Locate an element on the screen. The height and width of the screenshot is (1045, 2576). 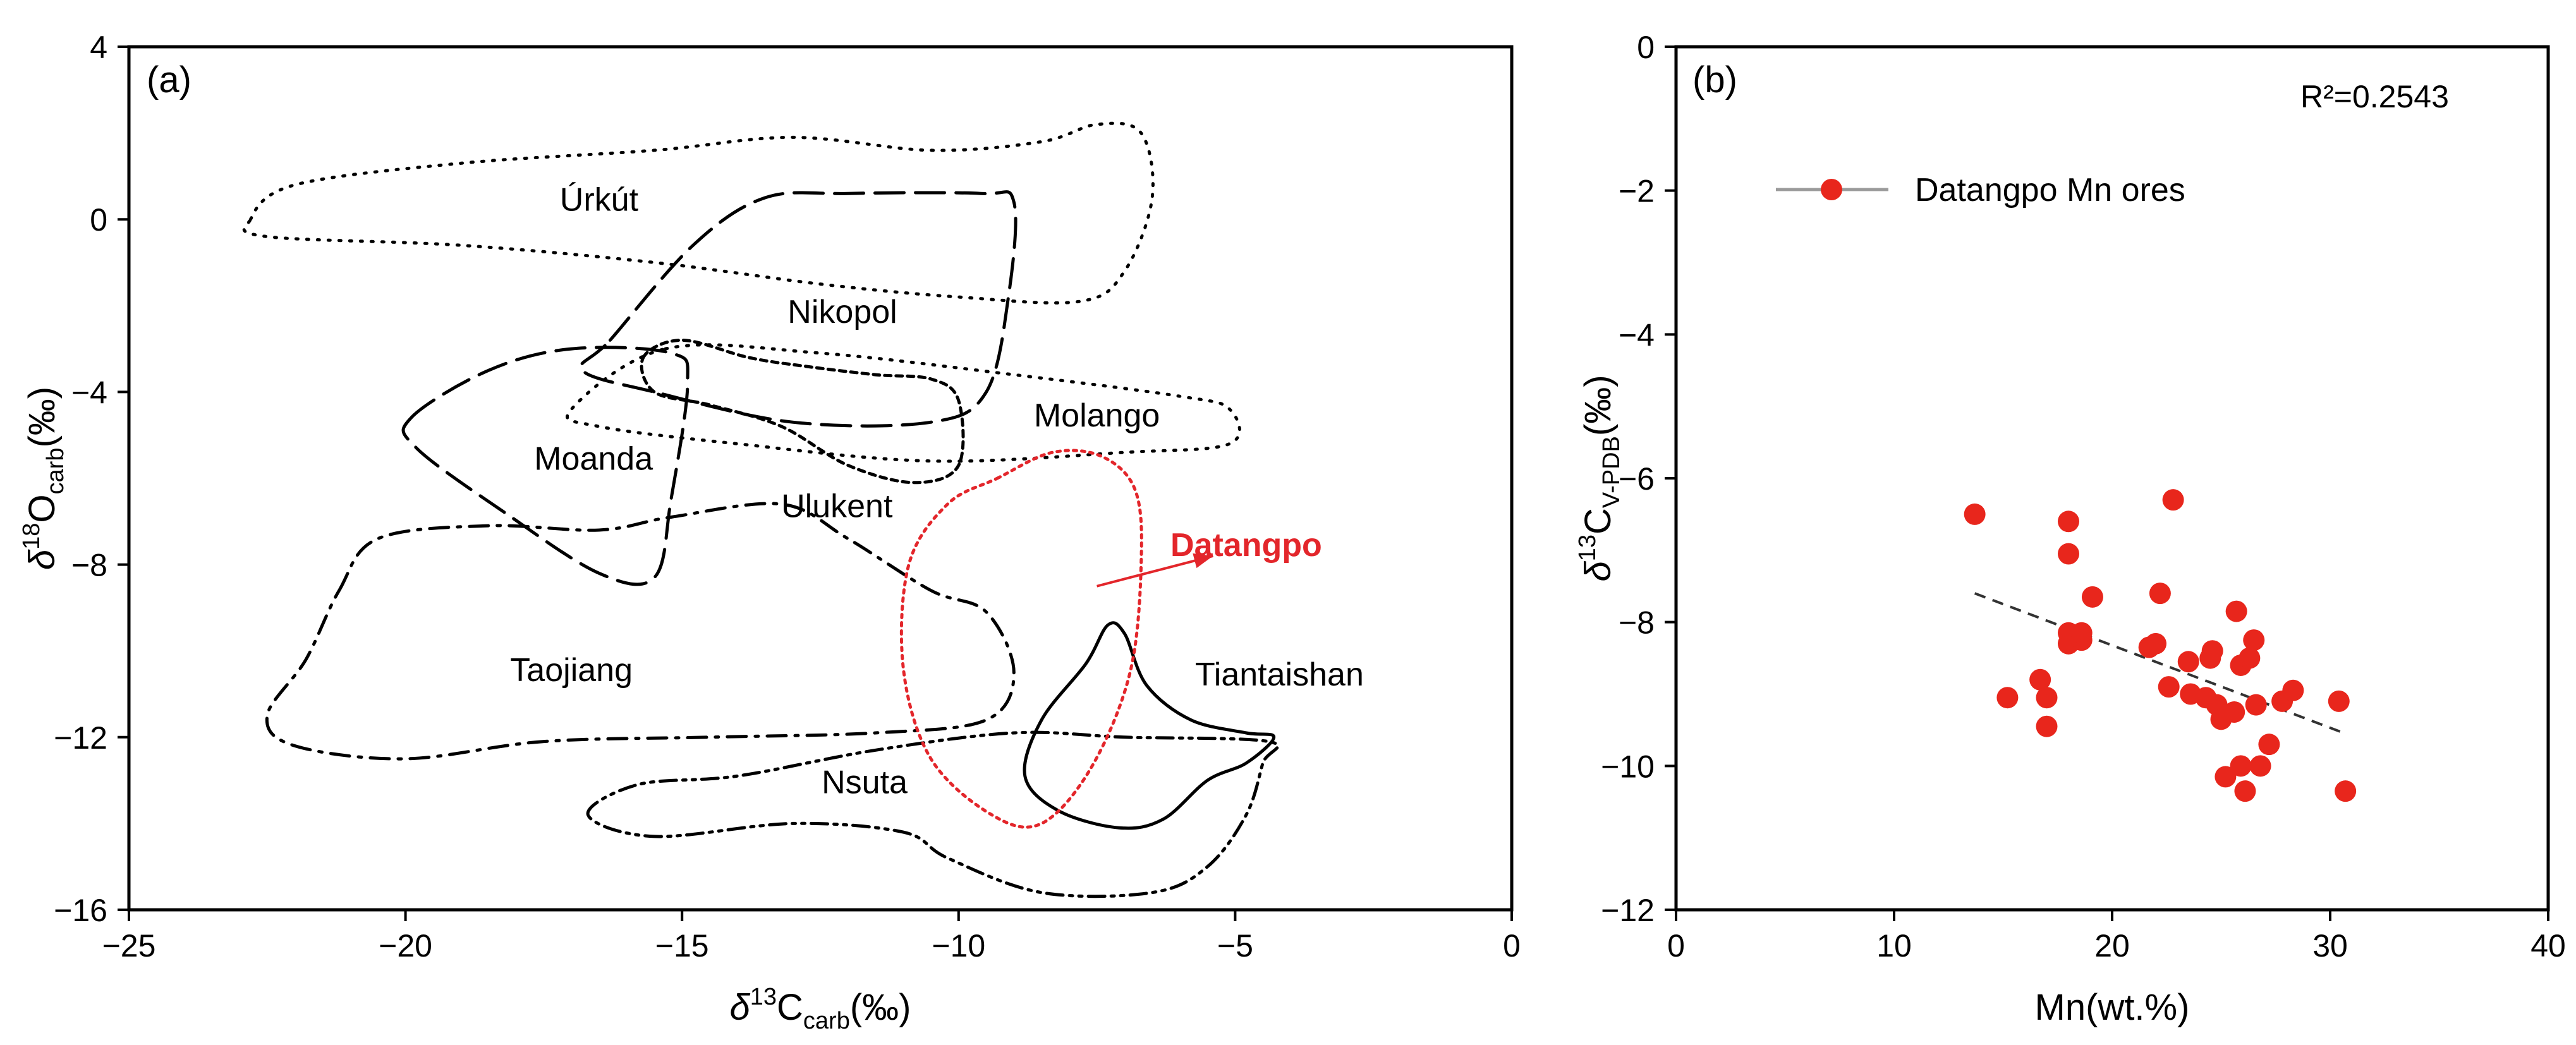
y-tick-label-a: −8 is located at coordinates (89, 565).